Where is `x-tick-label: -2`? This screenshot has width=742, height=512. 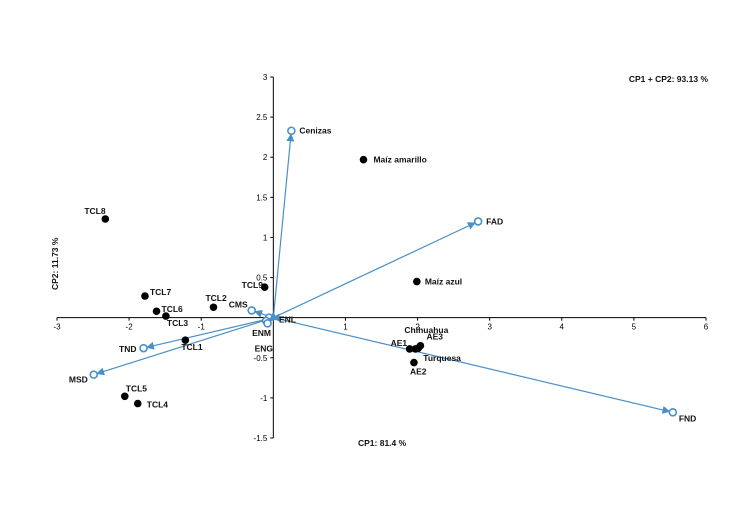
x-tick-label: -2 is located at coordinates (130, 327).